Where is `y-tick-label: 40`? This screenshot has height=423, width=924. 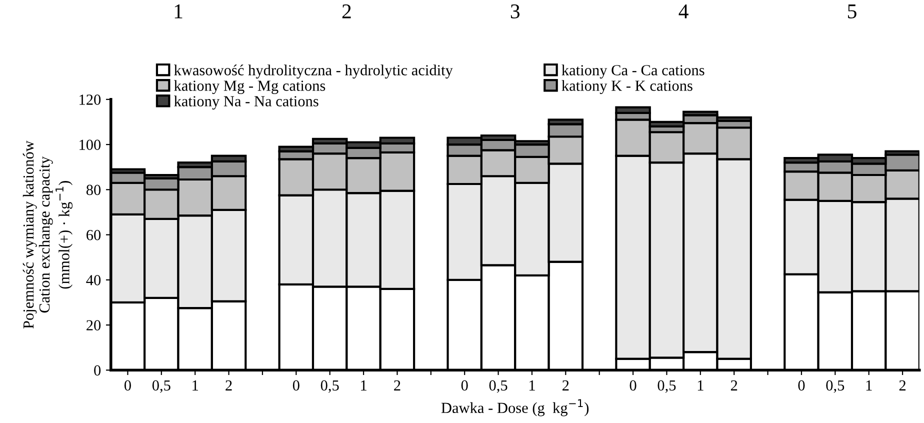
y-tick-label: 40 is located at coordinates (93, 280).